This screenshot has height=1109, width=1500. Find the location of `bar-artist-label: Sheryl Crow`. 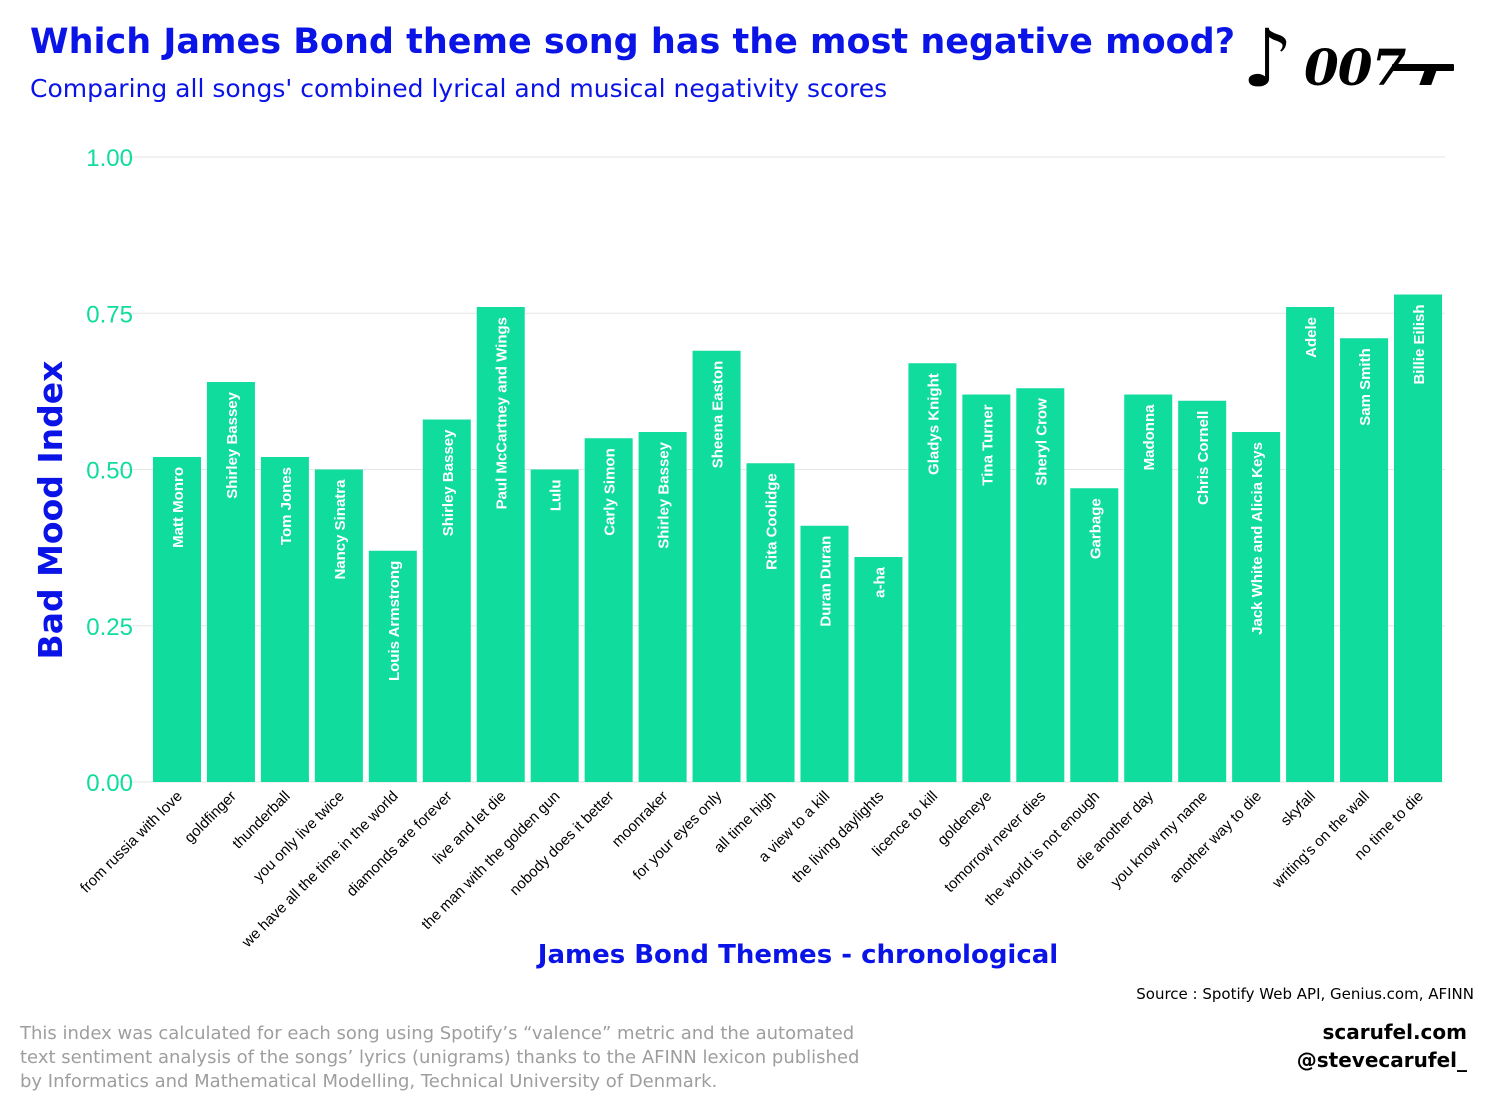

bar-artist-label: Sheryl Crow is located at coordinates (1041, 442).